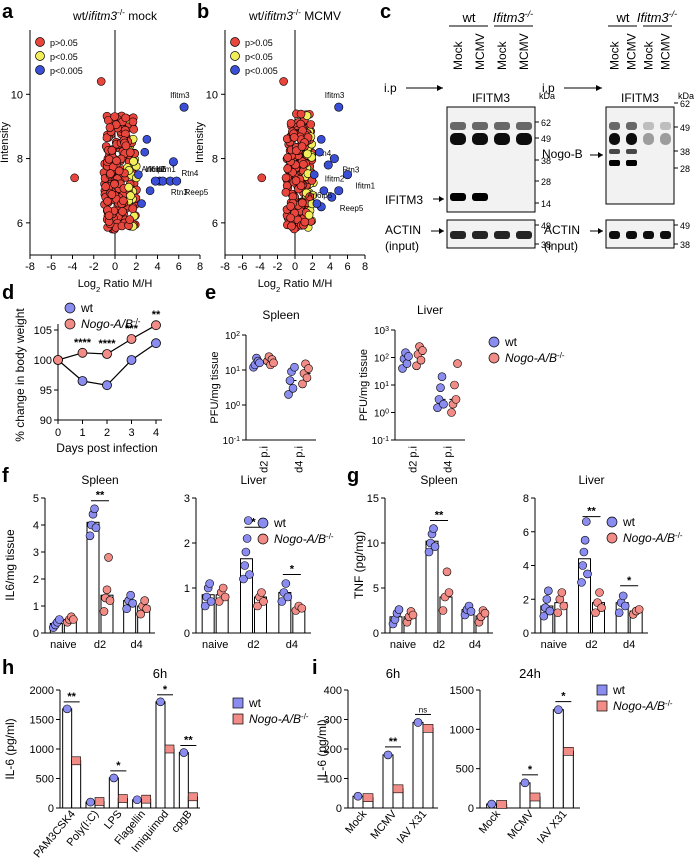 The image size is (698, 866). I want to click on text-span: wt, so click(280, 523).